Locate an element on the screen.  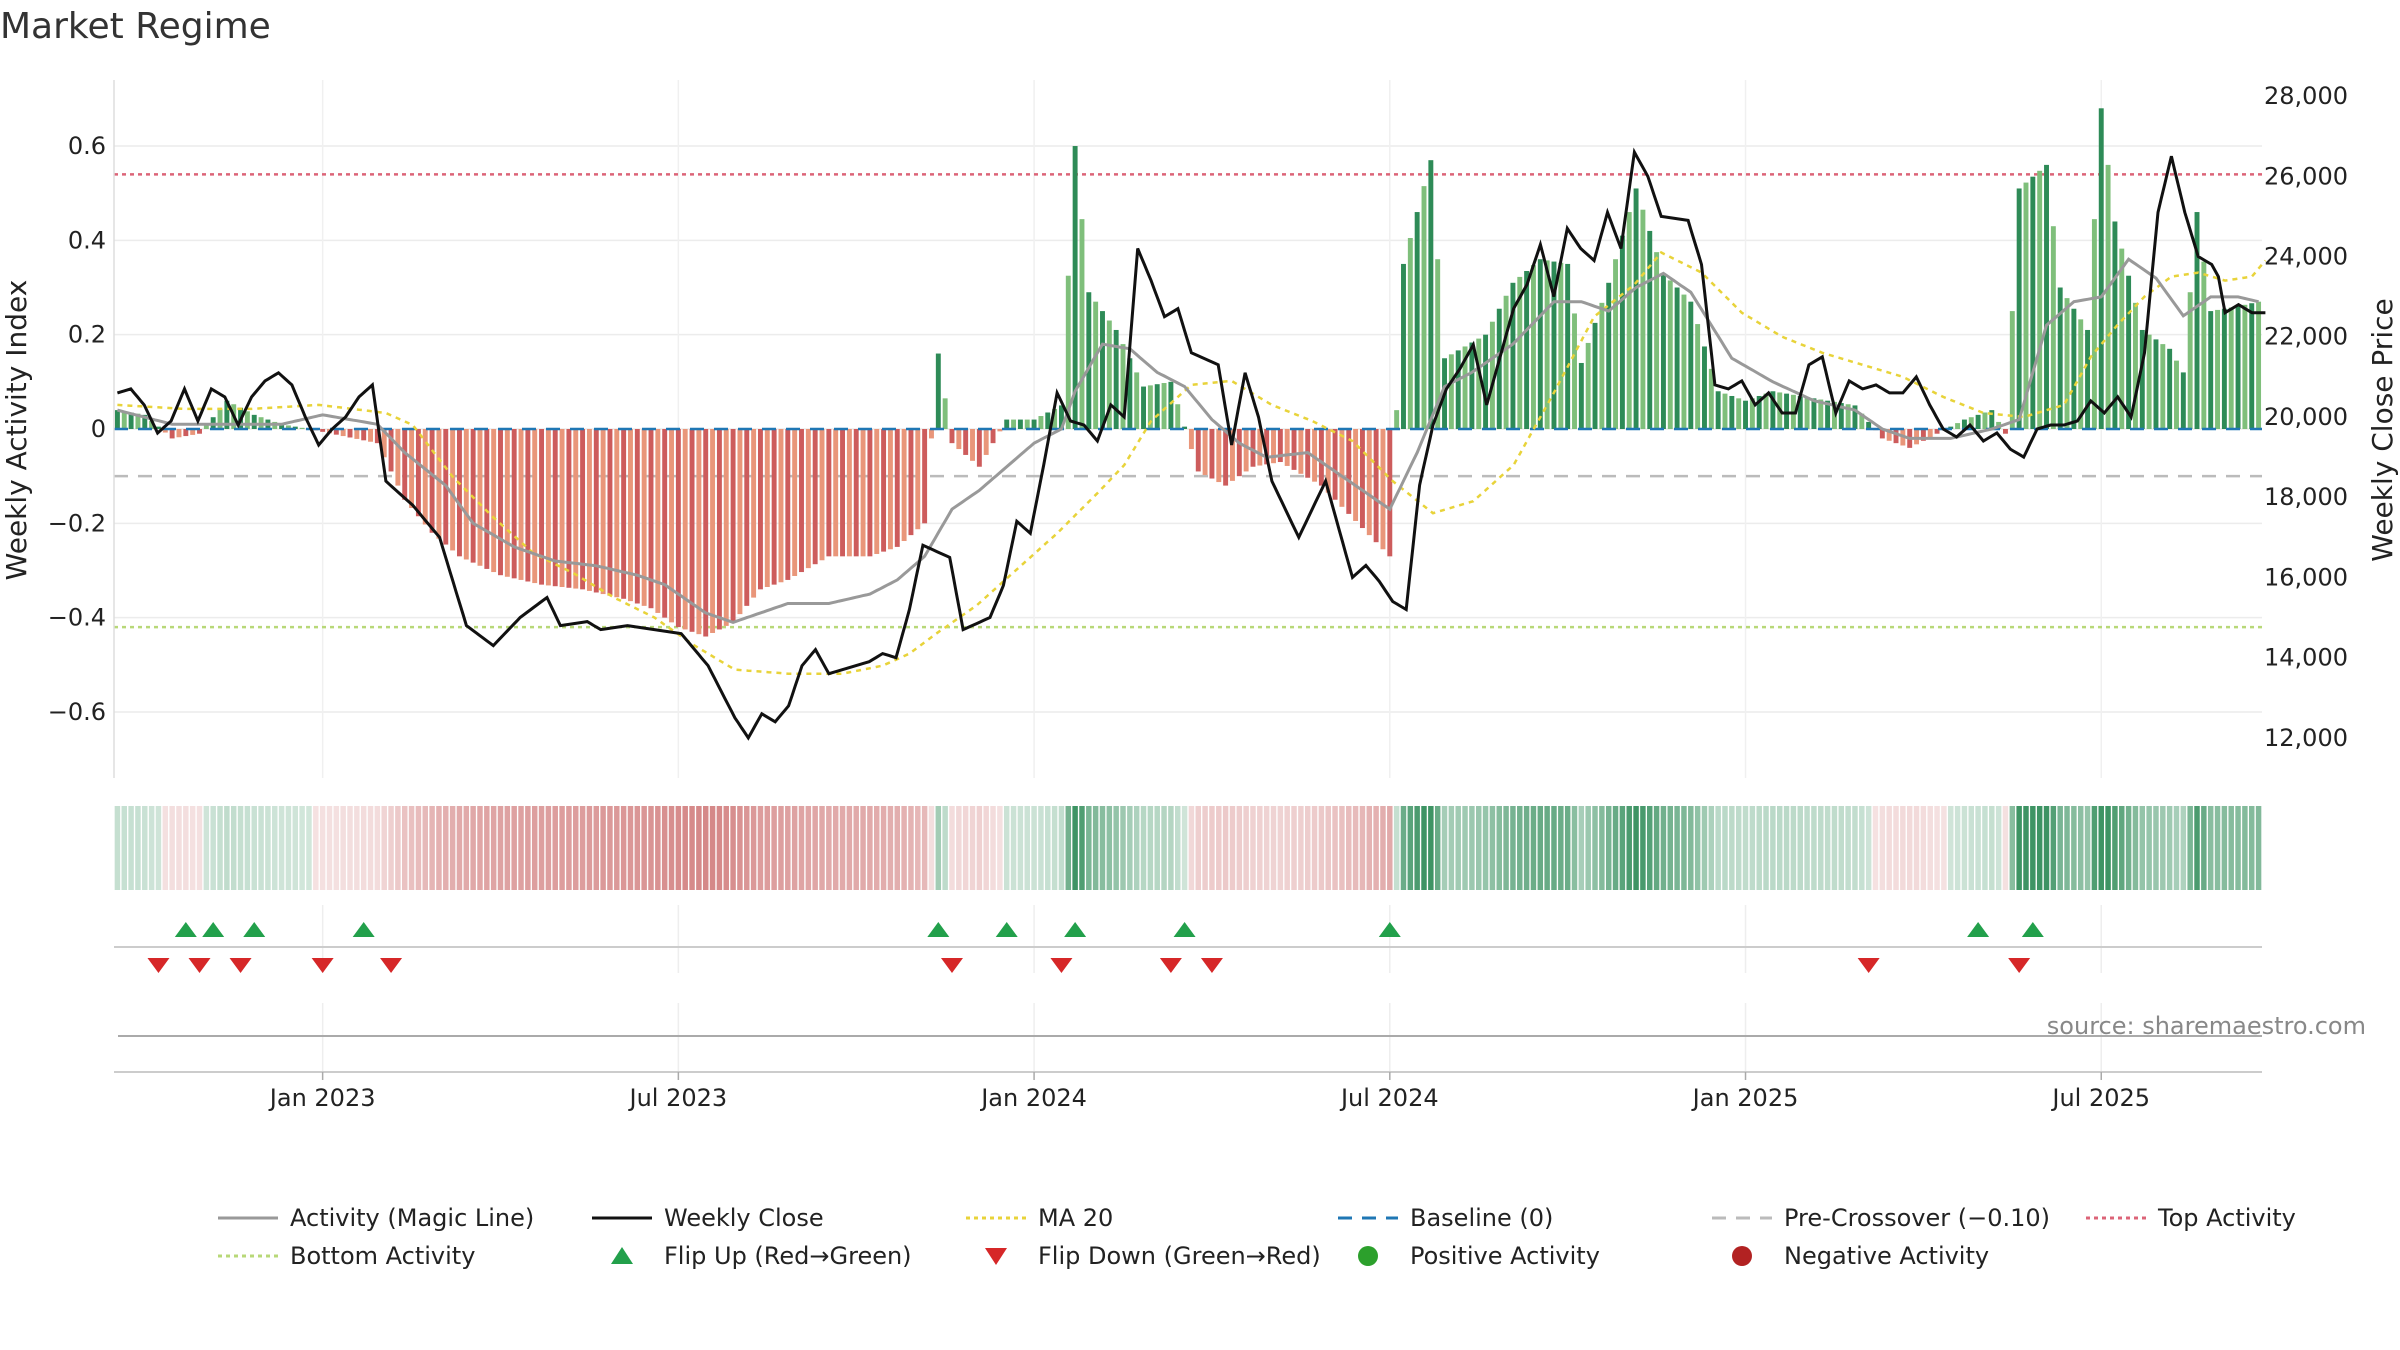
legend-label: Flip Down (Green→Red) is located at coordinates (1179, 1256).